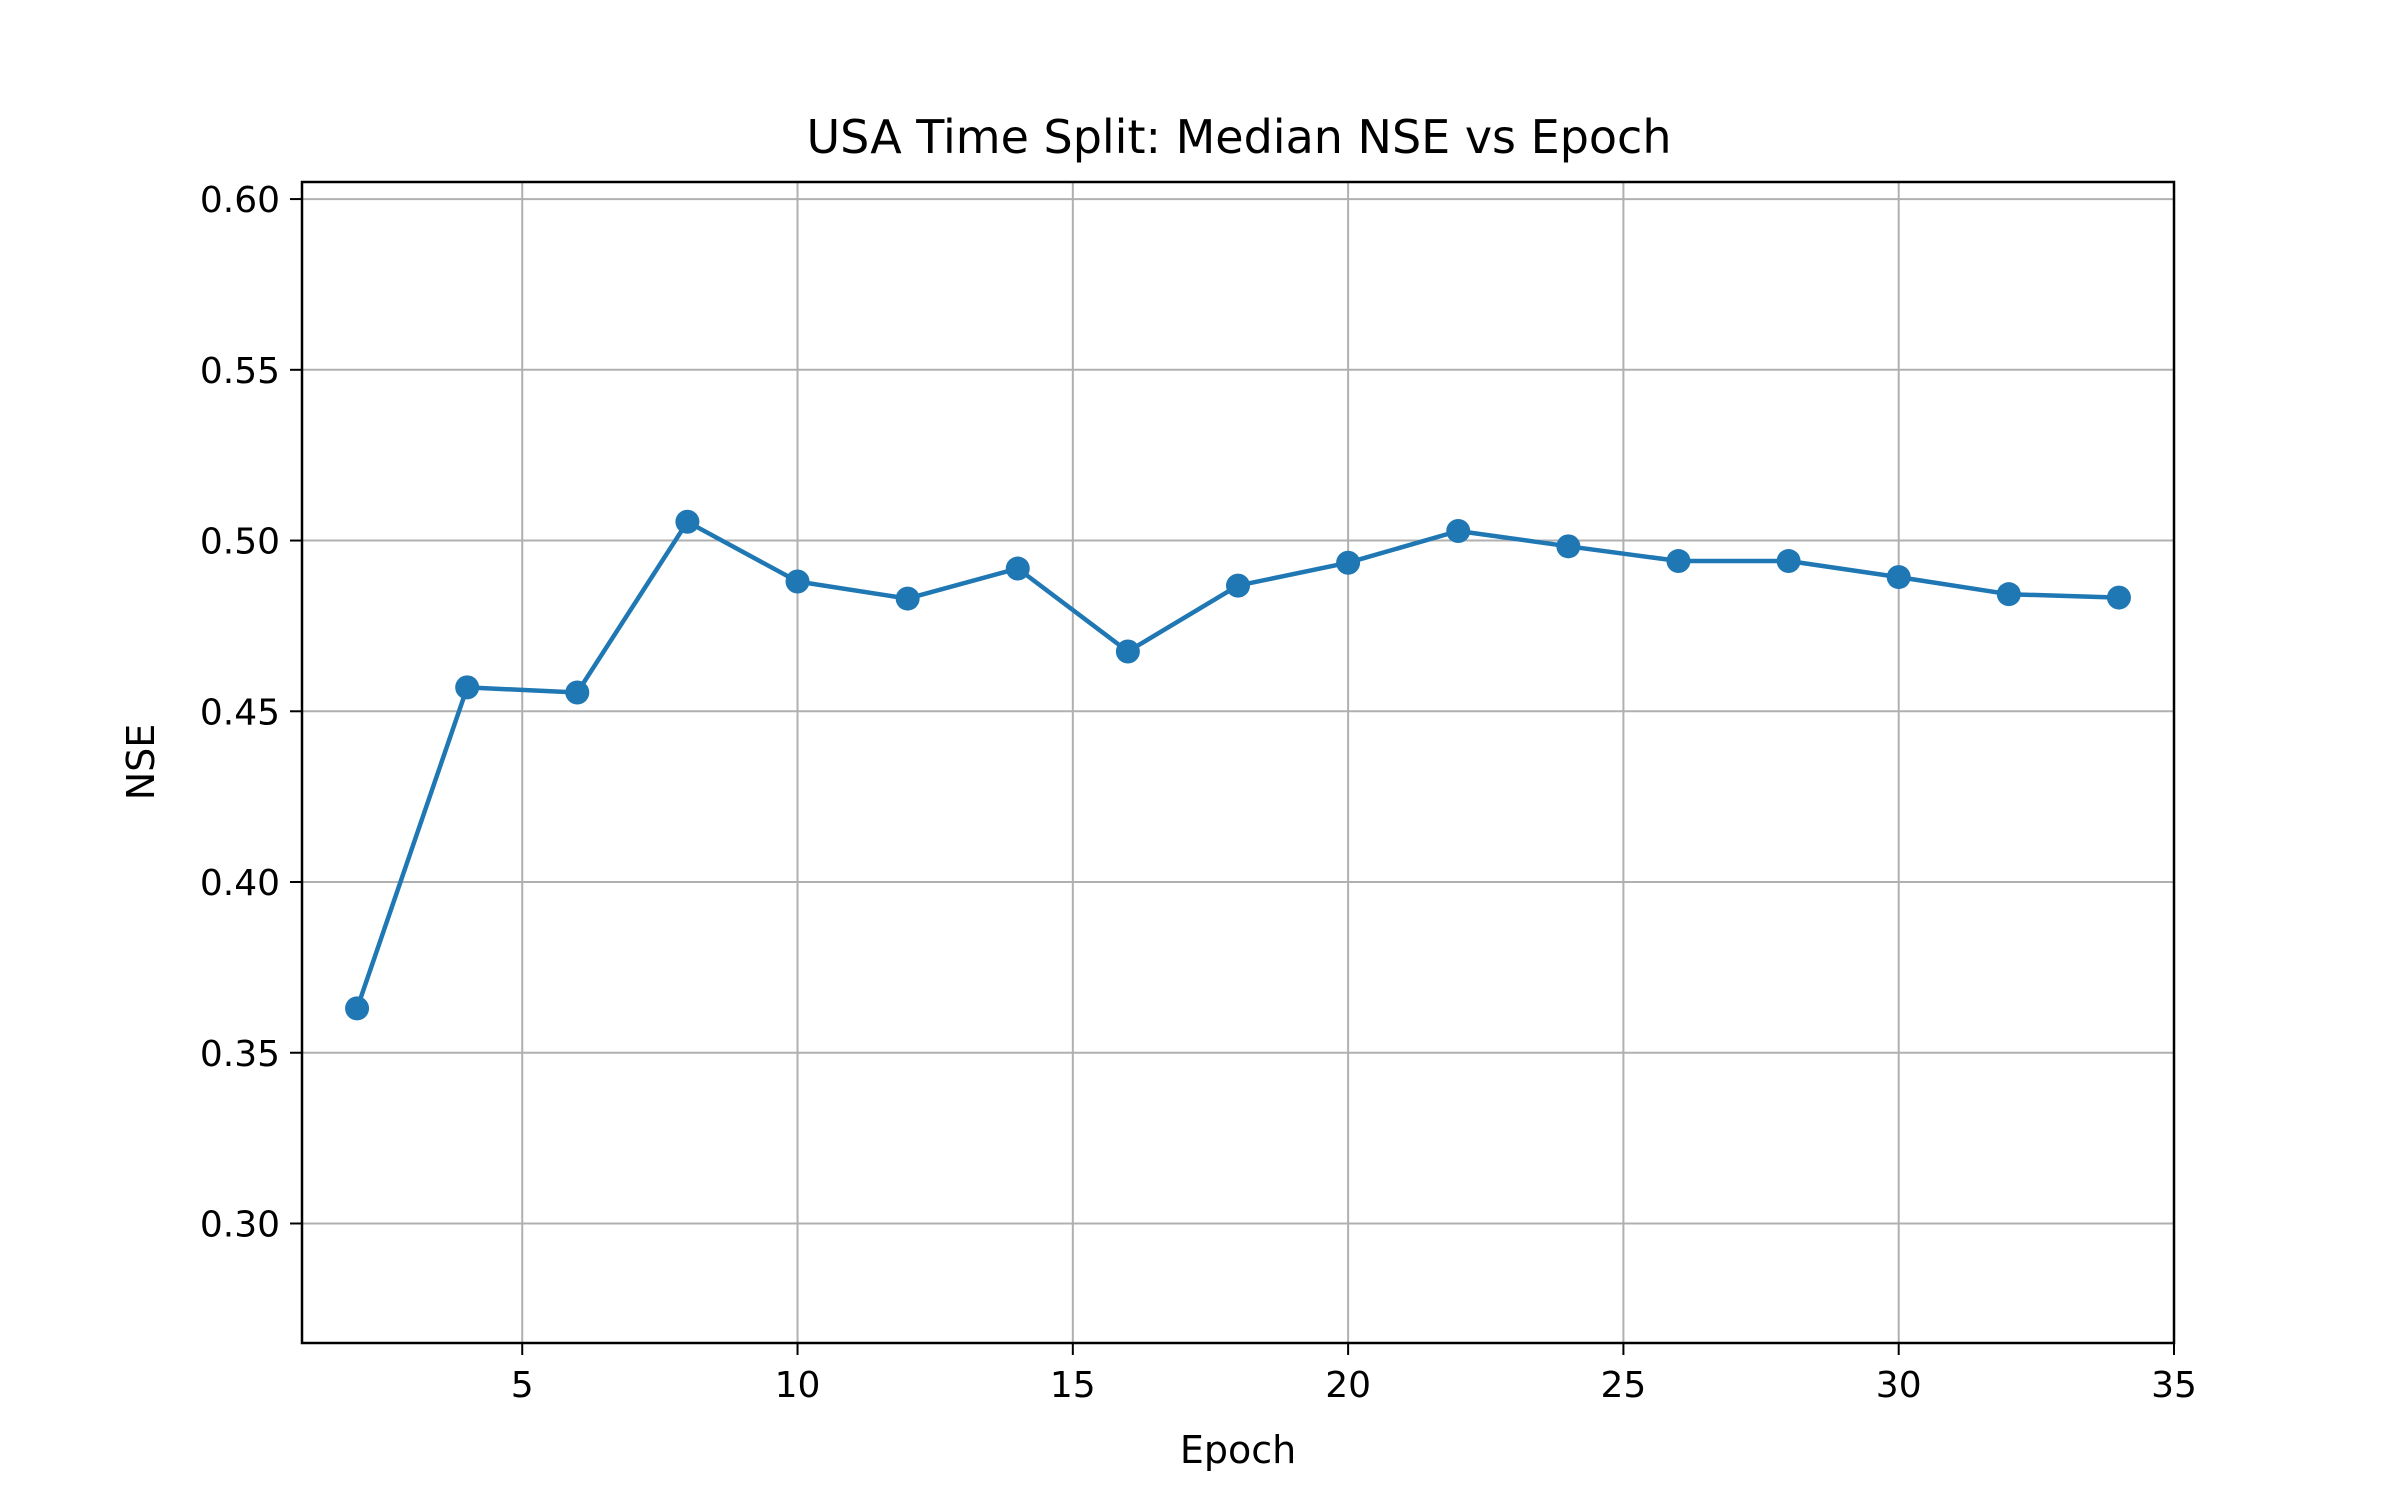  What do you see at coordinates (1624, 1385) in the screenshot?
I see `x-tick-label: 25` at bounding box center [1624, 1385].